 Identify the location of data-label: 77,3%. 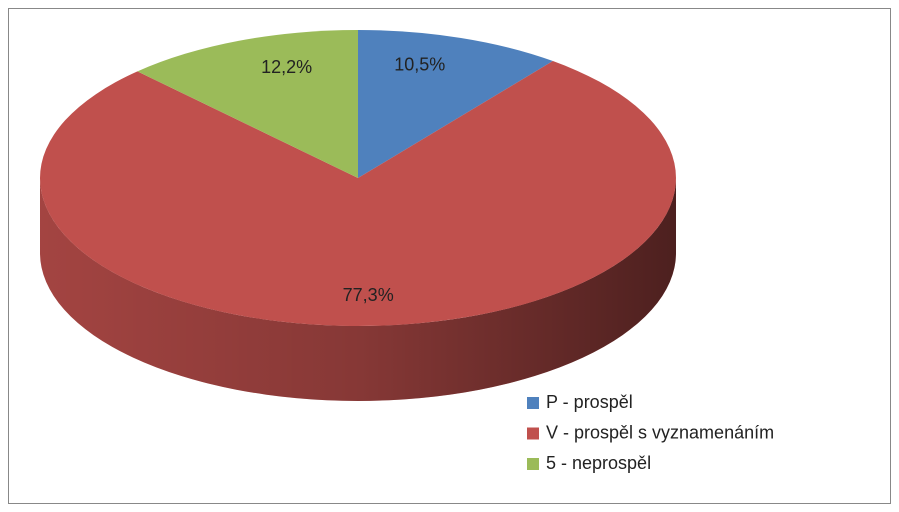
(368, 295).